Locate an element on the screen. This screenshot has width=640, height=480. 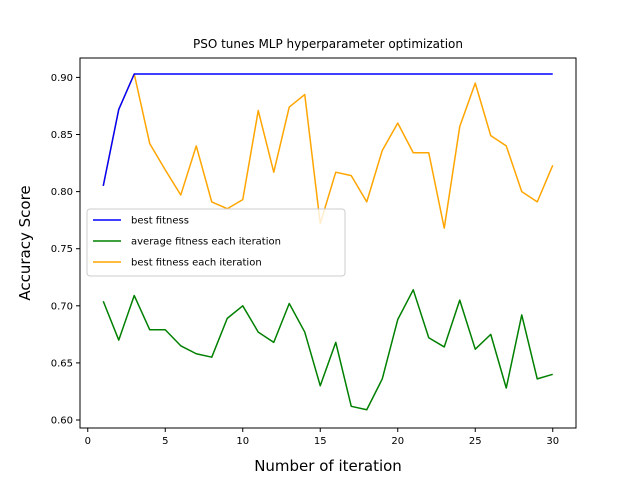
y-tick-label: 0.65 is located at coordinates (62, 363).